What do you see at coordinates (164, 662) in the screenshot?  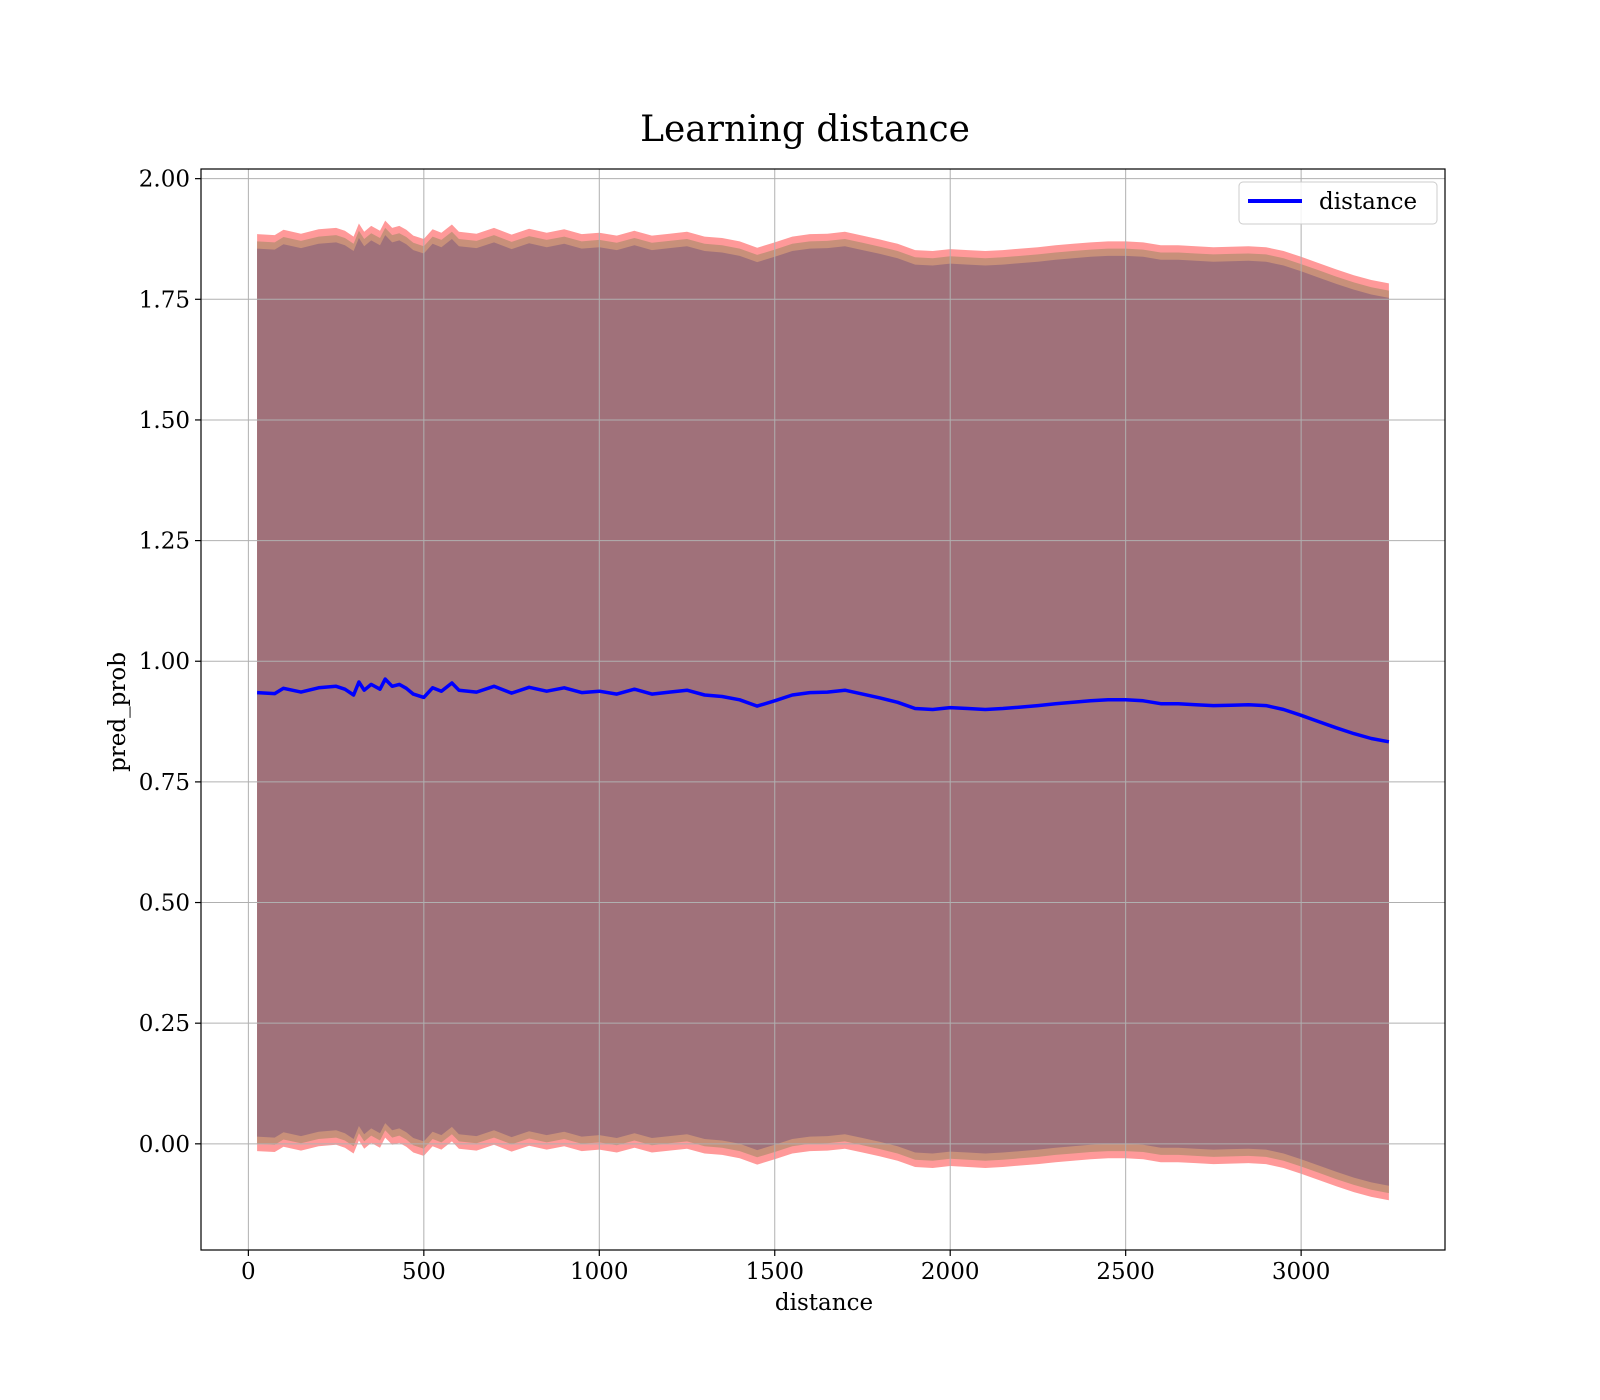 I see `y-tick-label-4: 1.00` at bounding box center [164, 662].